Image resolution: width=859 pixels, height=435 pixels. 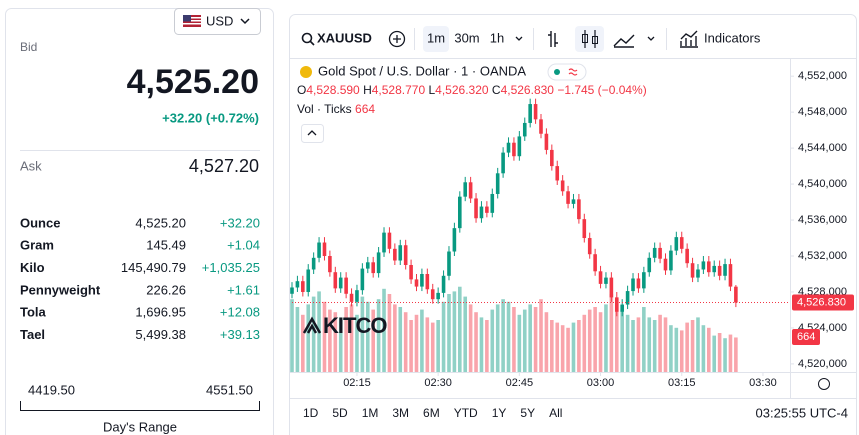 What do you see at coordinates (824, 384) in the screenshot?
I see `settings-icon` at bounding box center [824, 384].